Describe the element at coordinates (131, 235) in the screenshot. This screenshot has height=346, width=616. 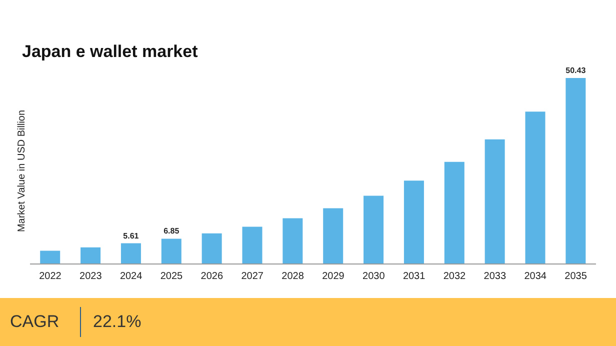
I see `data-label: 5.61` at that location.